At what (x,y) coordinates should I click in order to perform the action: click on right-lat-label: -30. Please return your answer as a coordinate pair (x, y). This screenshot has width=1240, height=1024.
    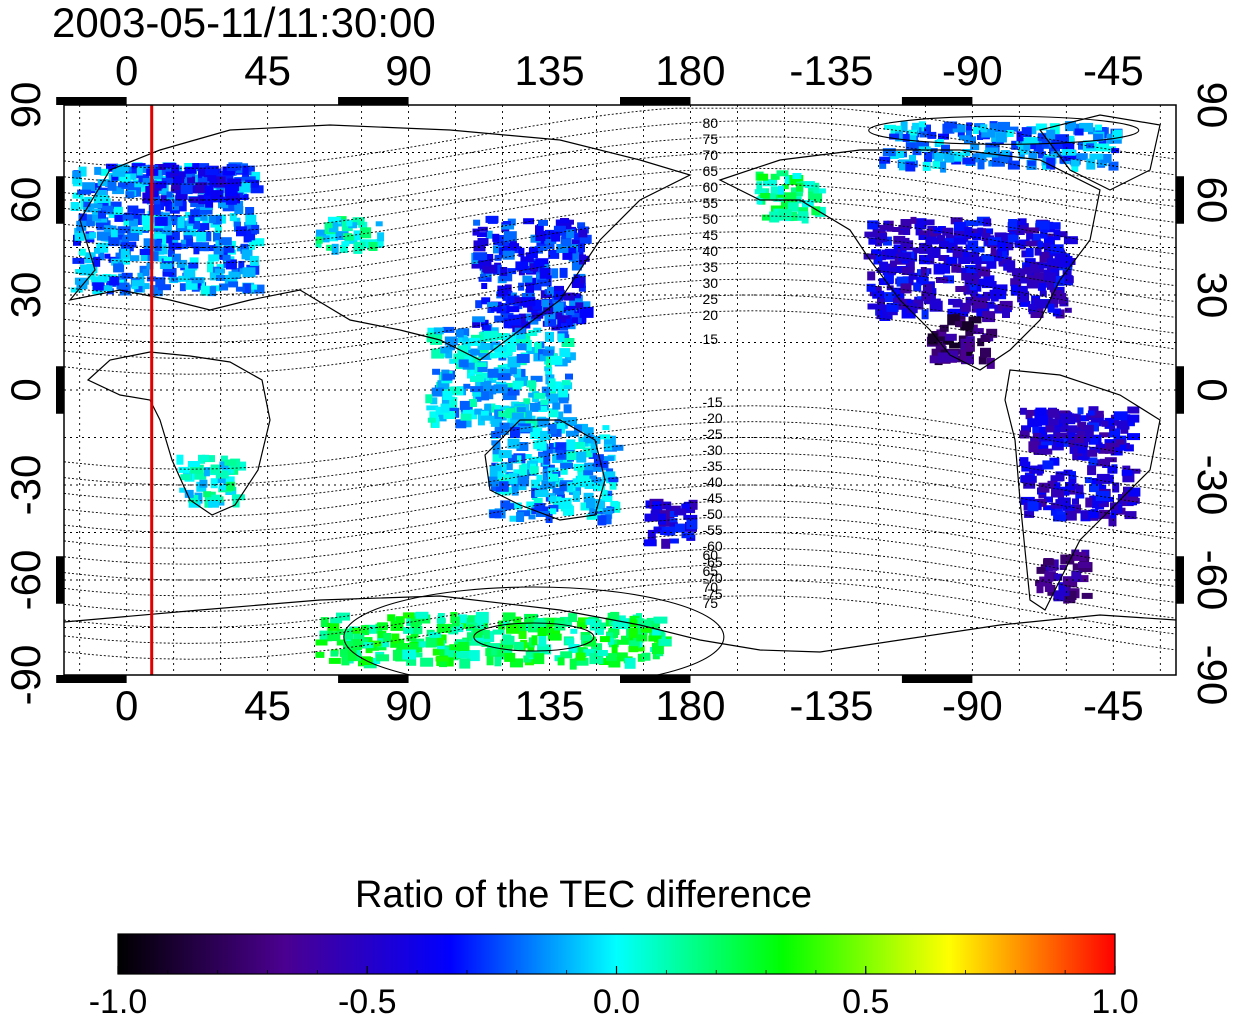
    Looking at the image, I should click on (1212, 485).